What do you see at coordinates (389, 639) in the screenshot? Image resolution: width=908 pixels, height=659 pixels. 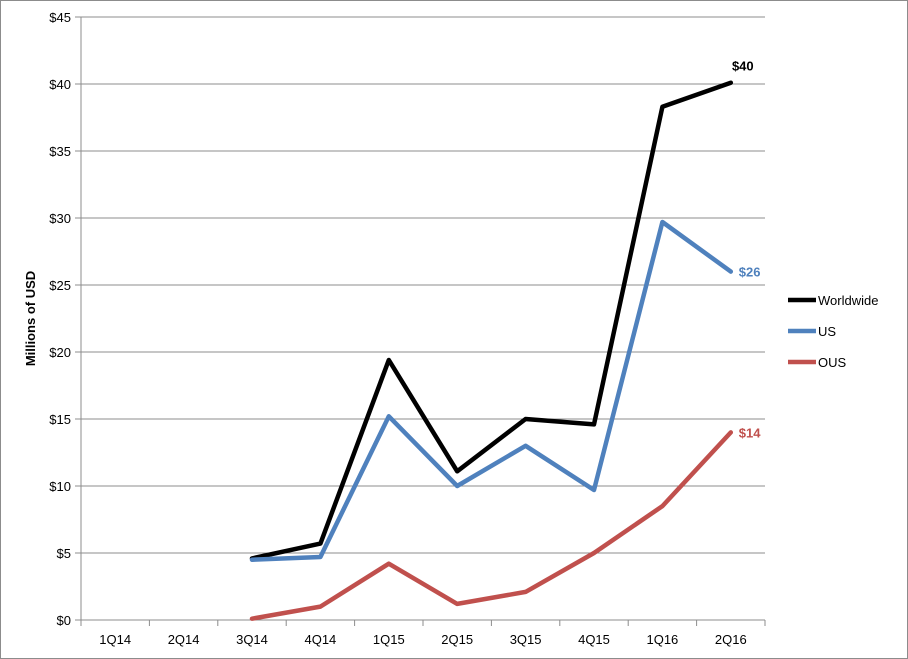 I see `x-tick-label-1q15: 1Q15` at bounding box center [389, 639].